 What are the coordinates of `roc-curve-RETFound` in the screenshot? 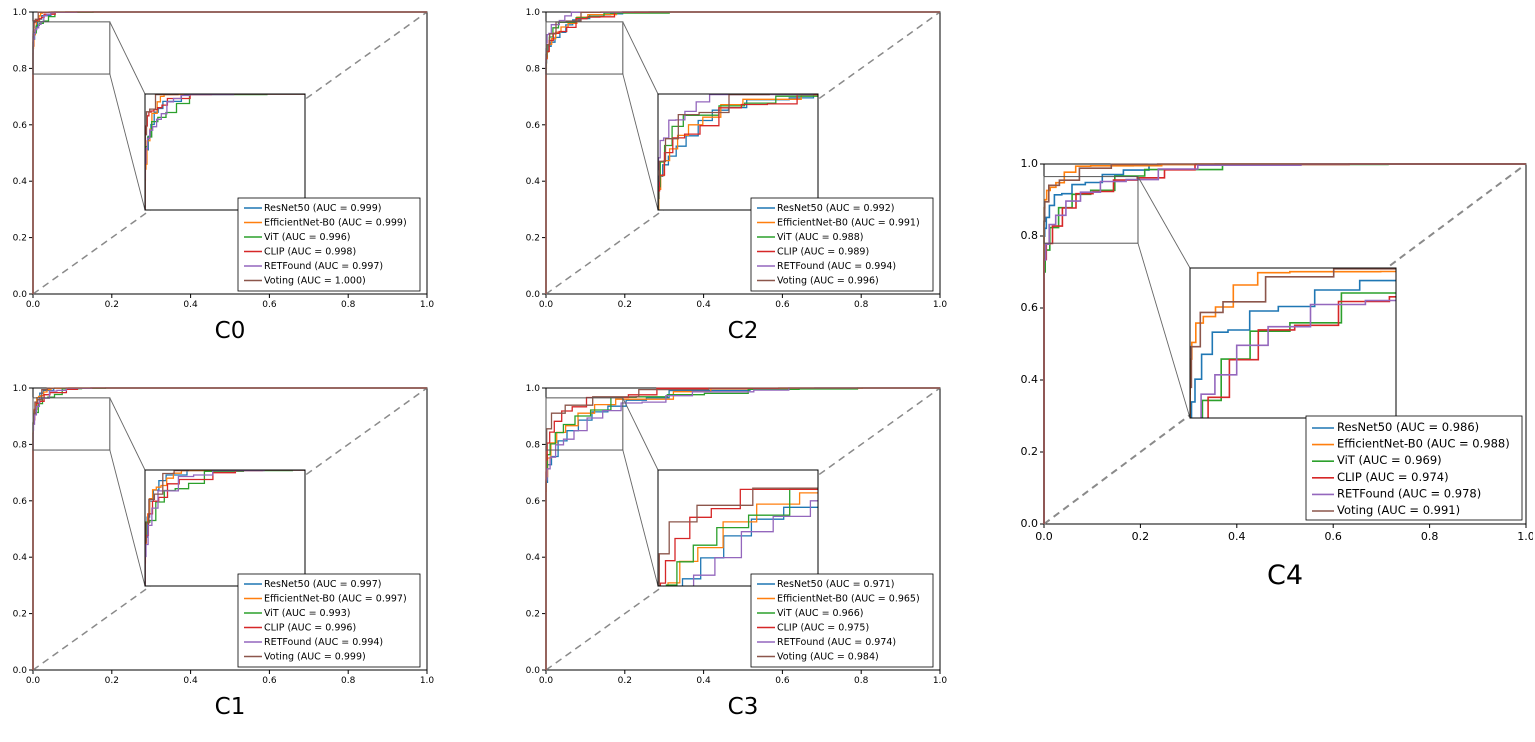 It's located at (742, 528).